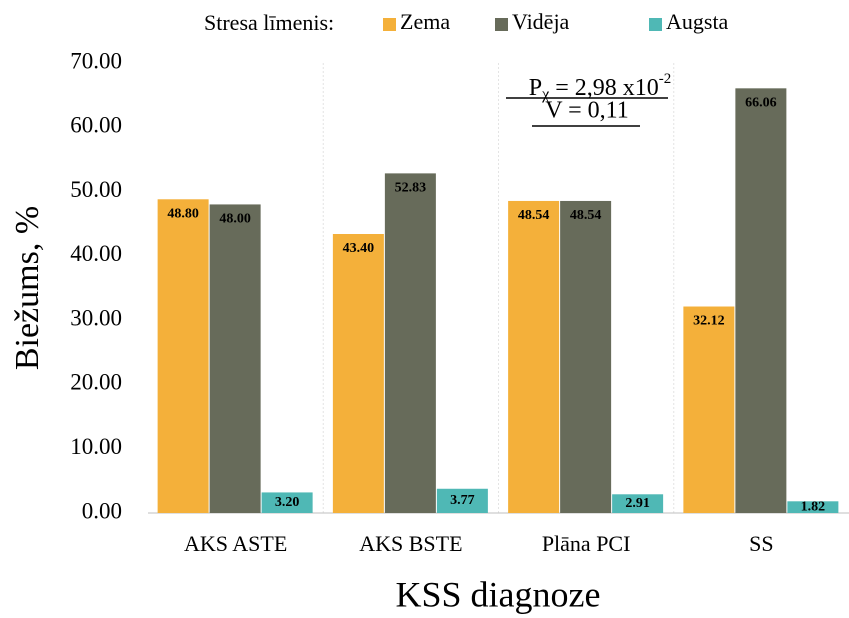  Describe the element at coordinates (545, 94) in the screenshot. I see `annotation-p-sub: χ` at that location.